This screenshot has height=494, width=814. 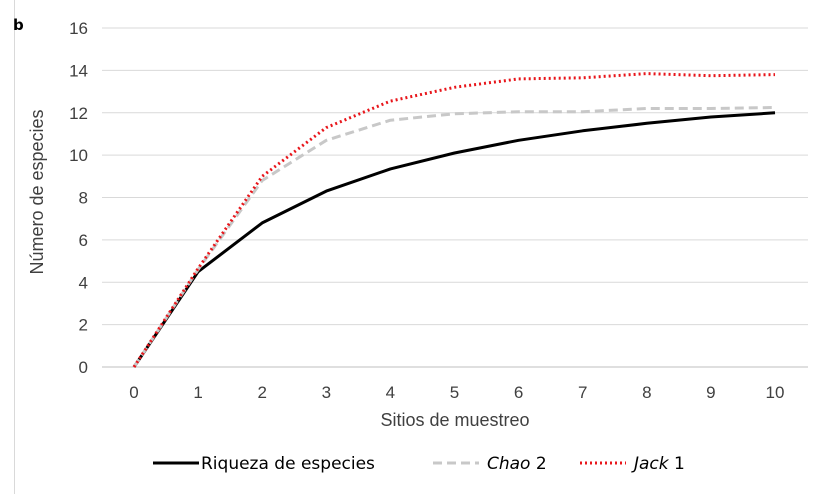 What do you see at coordinates (78, 28) in the screenshot?
I see `y-tick-label: 16` at bounding box center [78, 28].